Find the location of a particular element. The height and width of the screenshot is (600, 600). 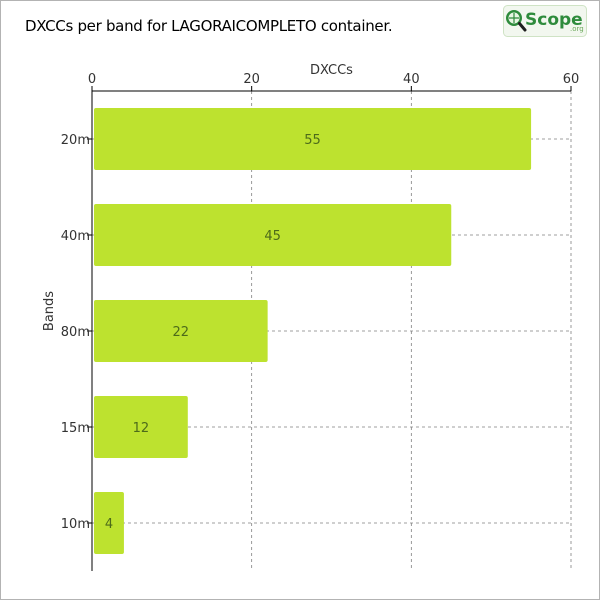

bar-20m is located at coordinates (313, 139).